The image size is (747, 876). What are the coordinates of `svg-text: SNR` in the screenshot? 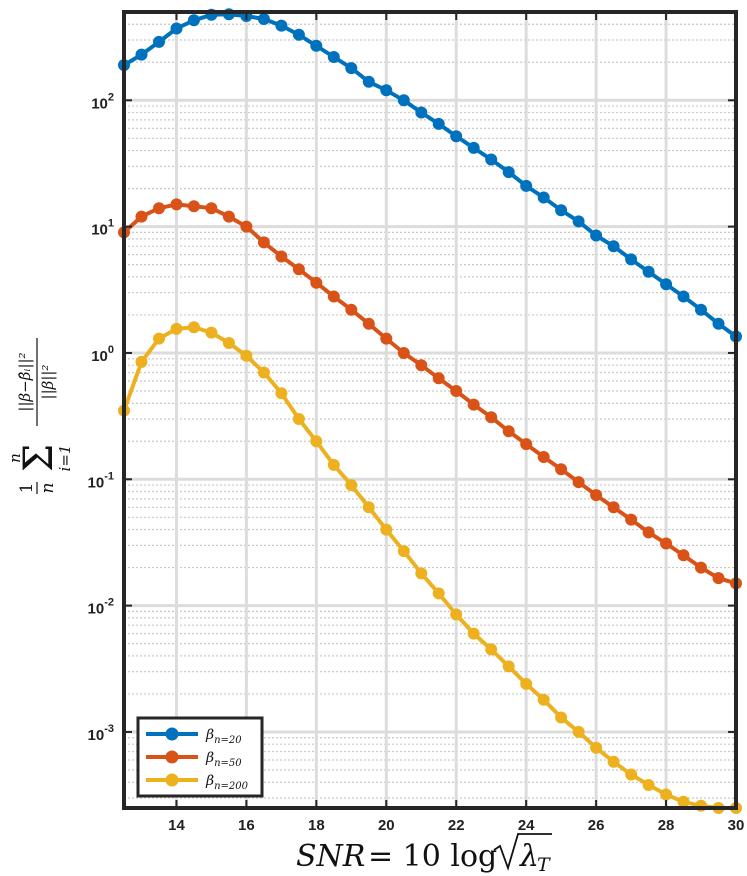 It's located at (330, 856).